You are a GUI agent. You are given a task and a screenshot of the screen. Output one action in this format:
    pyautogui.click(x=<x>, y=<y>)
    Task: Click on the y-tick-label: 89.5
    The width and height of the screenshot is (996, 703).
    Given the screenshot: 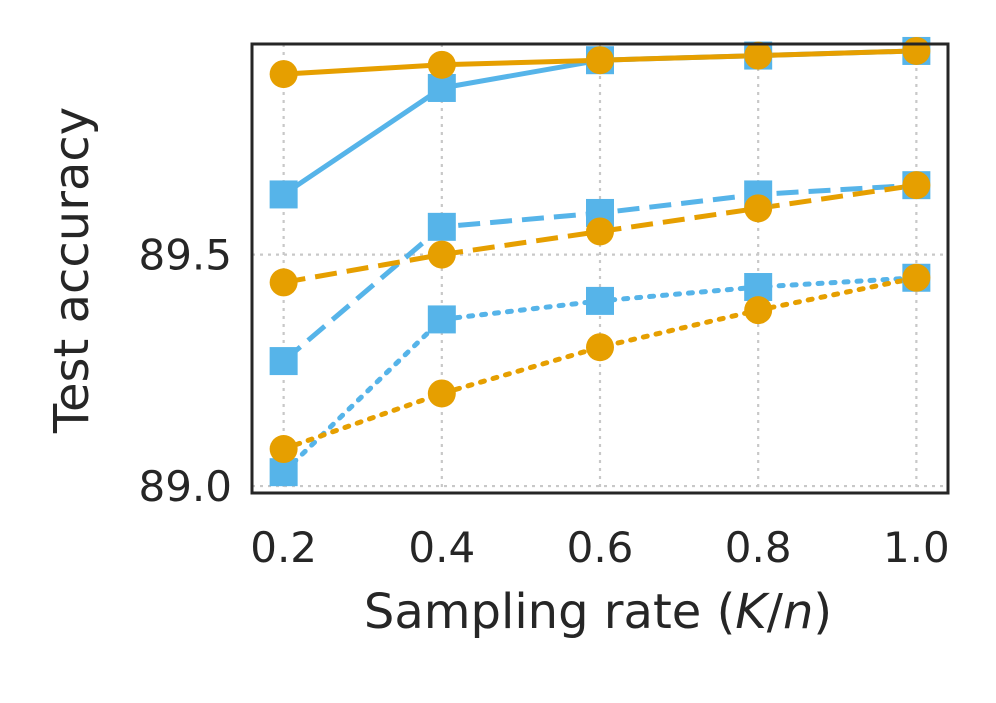 What is the action you would take?
    pyautogui.click(x=185, y=255)
    